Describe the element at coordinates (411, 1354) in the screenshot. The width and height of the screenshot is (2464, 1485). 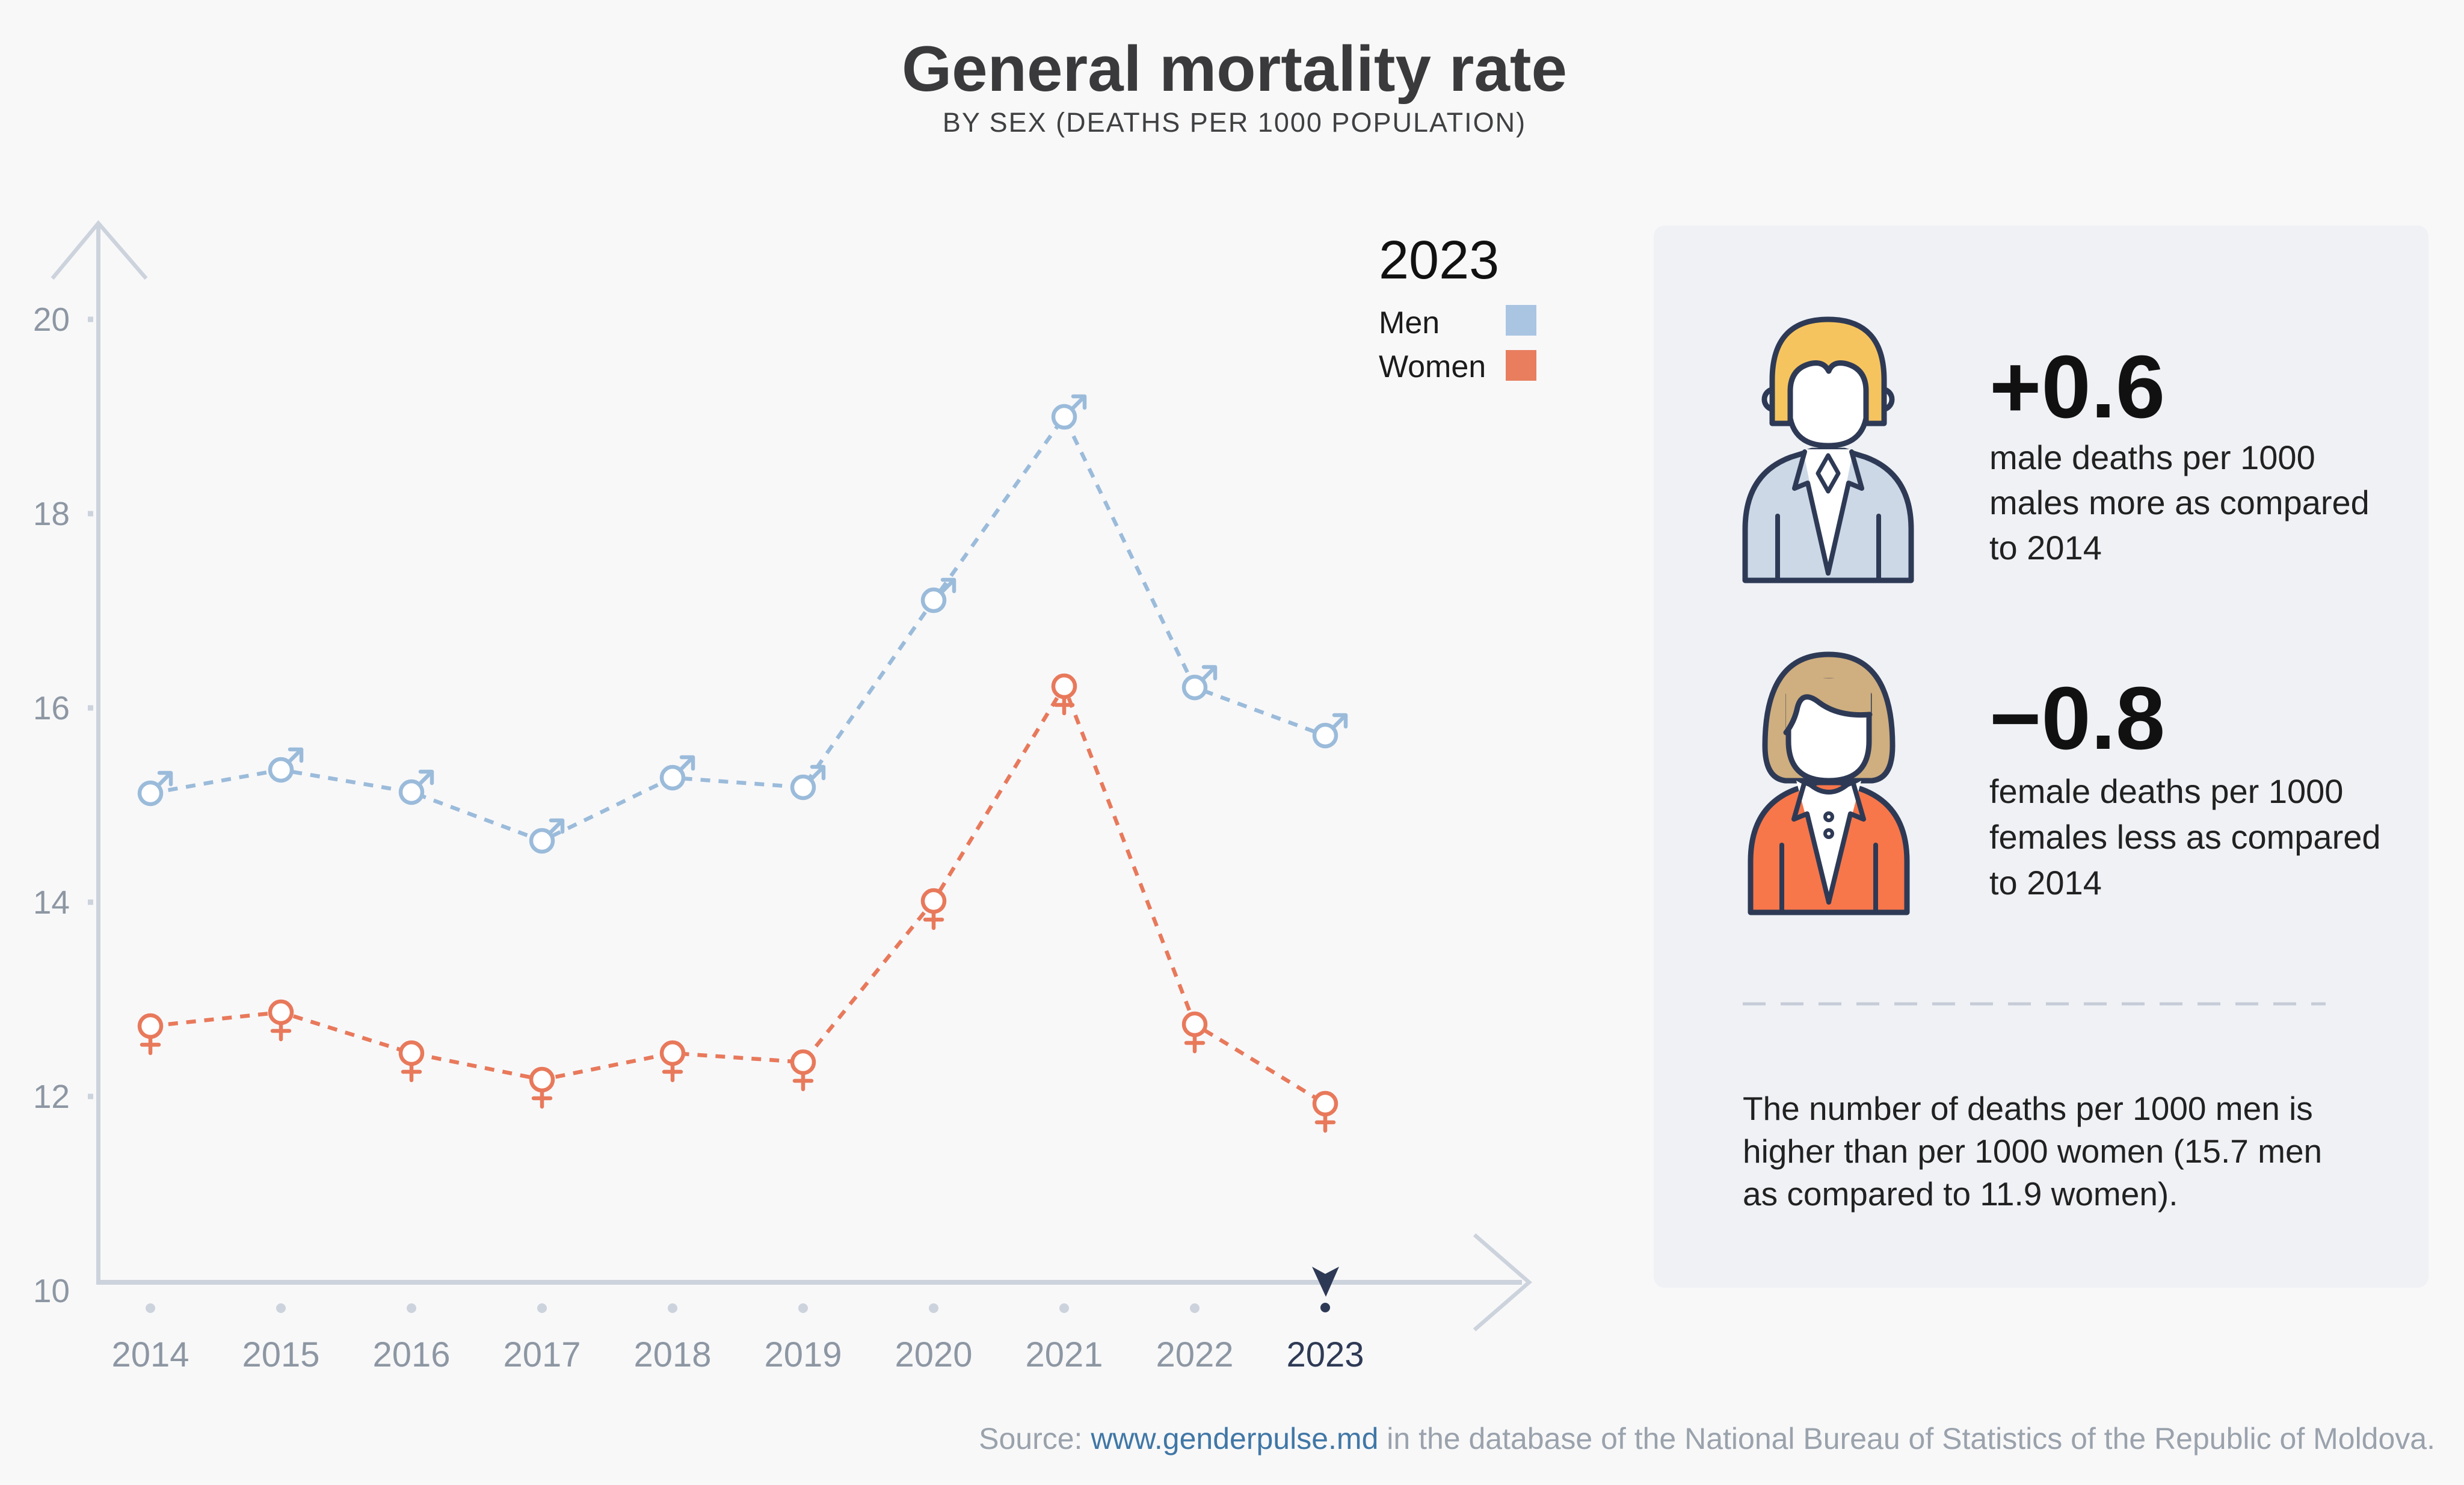
I see `svg-text: 2016` at that location.